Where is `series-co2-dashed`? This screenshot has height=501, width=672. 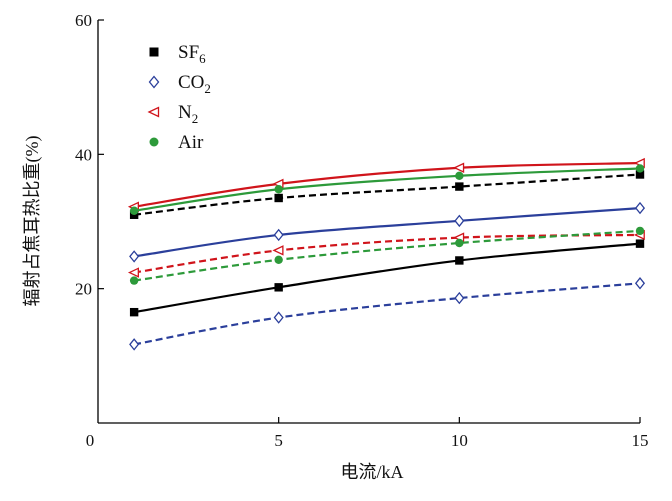
series-co2-dashed is located at coordinates (387, 314).